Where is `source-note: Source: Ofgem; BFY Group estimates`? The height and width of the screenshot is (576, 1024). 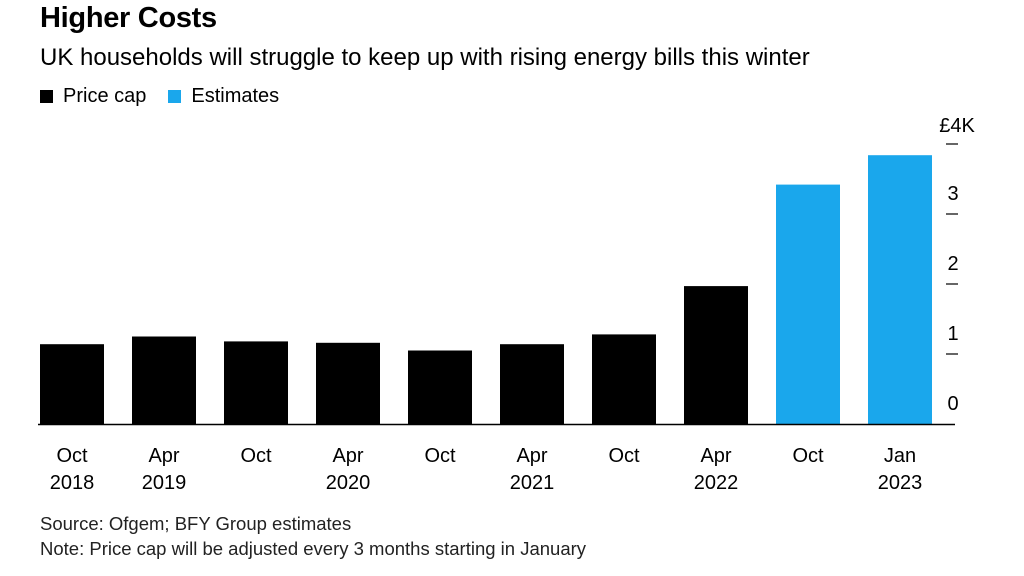 source-note: Source: Ofgem; BFY Group estimates is located at coordinates (196, 523).